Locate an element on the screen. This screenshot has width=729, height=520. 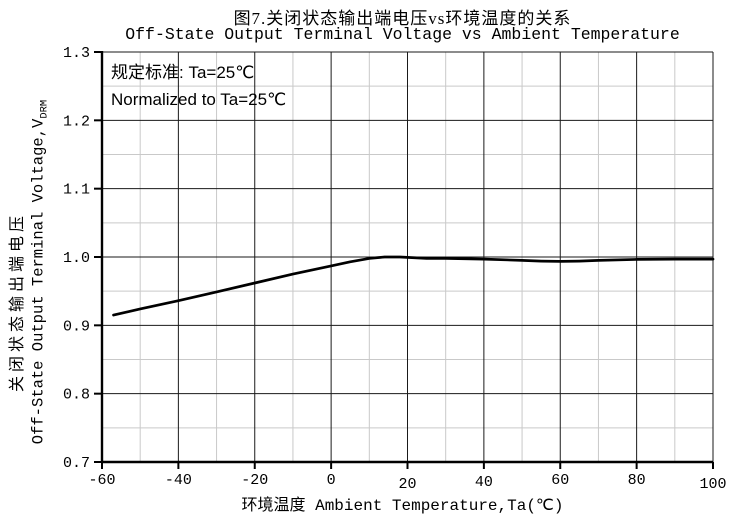
annotation-line-2: Normalized to Ta=25℃ is located at coordinates (199, 99).